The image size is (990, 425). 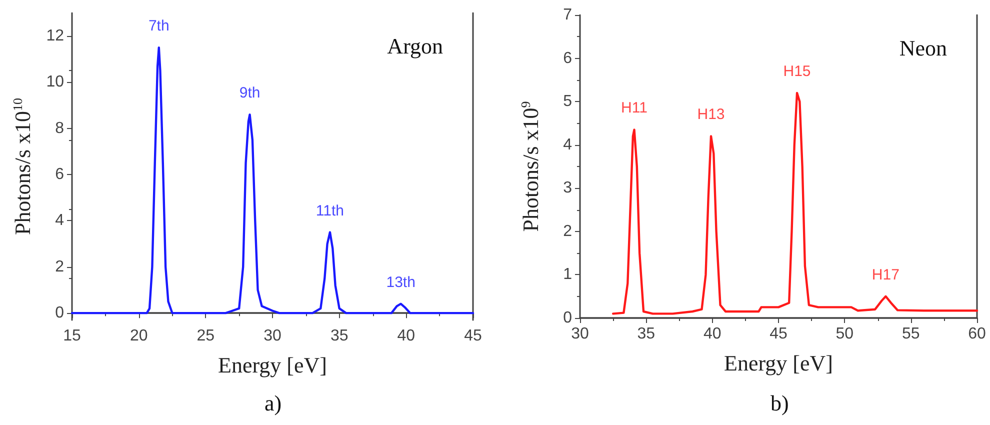 What do you see at coordinates (55, 36) in the screenshot?
I see `y-tick-label: 12` at bounding box center [55, 36].